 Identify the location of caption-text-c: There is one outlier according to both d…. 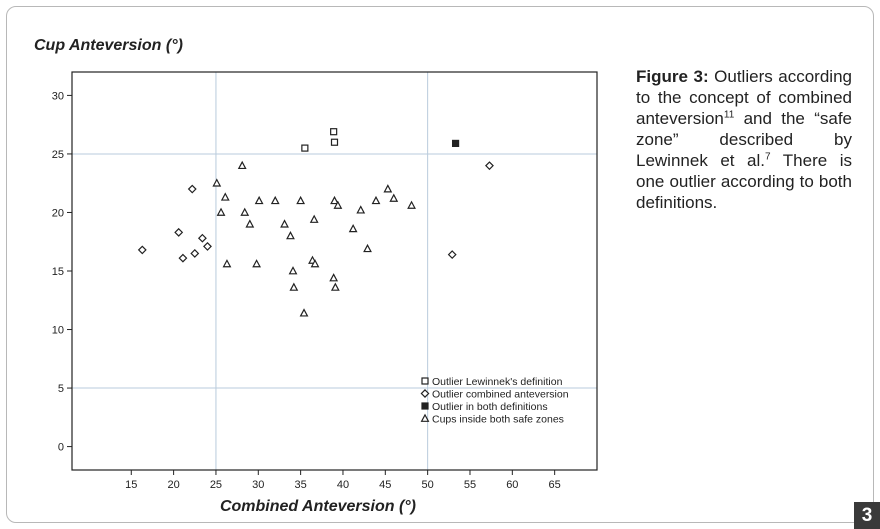
(744, 181).